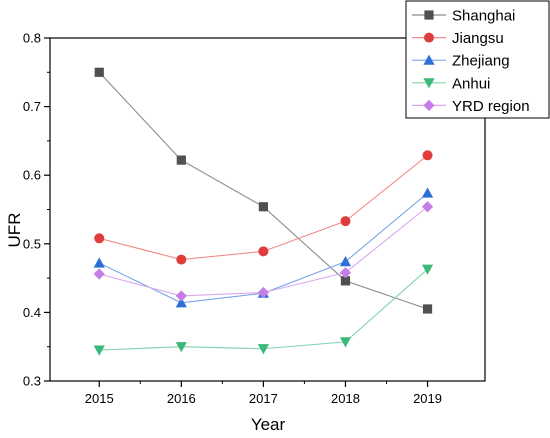  What do you see at coordinates (491, 106) in the screenshot?
I see `legend-label: YRD region` at bounding box center [491, 106].